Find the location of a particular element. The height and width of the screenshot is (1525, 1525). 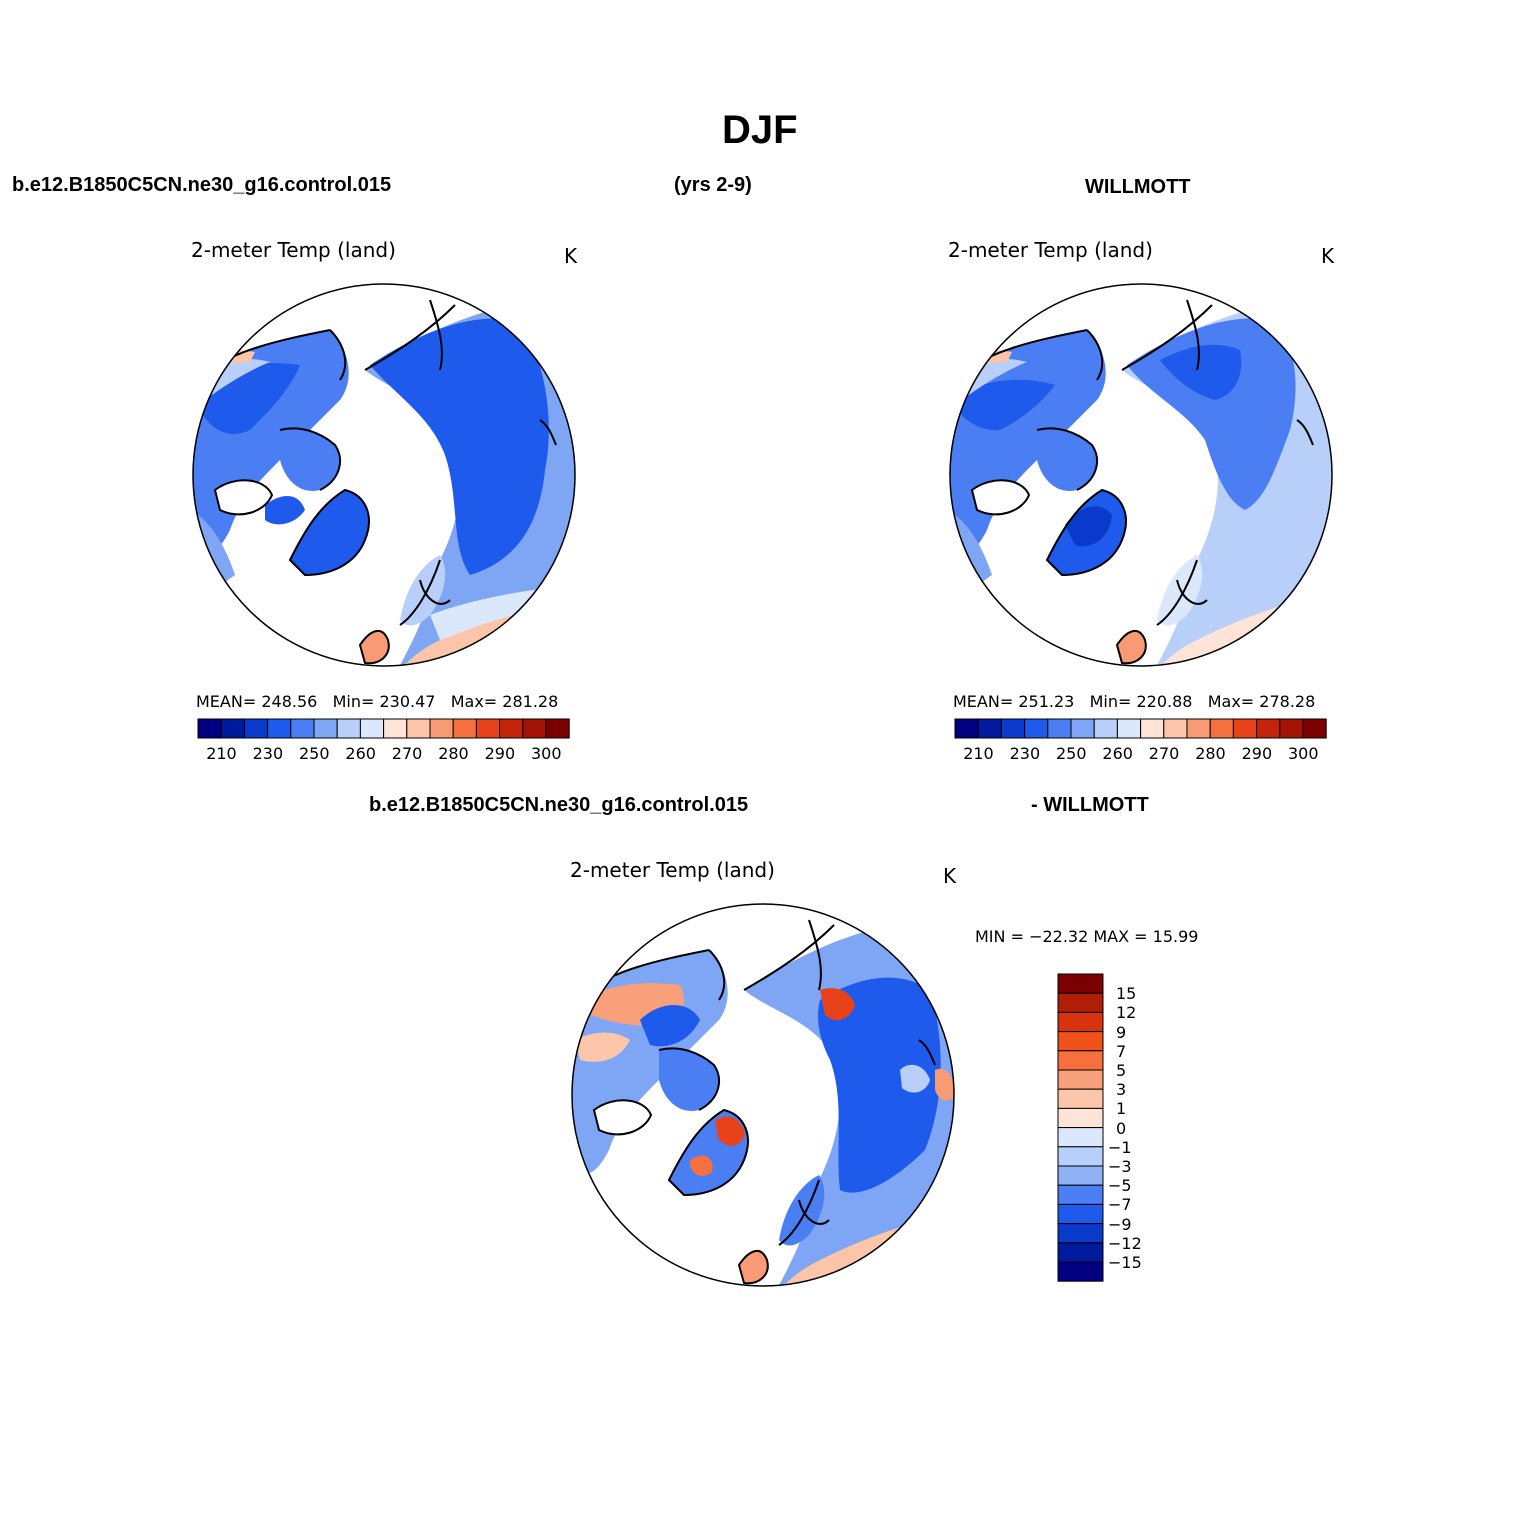

model-panel-title: 2-meter Temp (land) is located at coordinates (293, 250).